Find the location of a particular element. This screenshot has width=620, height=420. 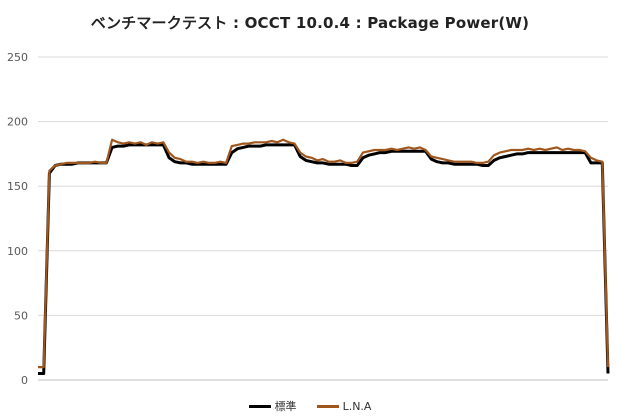

y-tick-label: 250 is located at coordinates (17, 57).